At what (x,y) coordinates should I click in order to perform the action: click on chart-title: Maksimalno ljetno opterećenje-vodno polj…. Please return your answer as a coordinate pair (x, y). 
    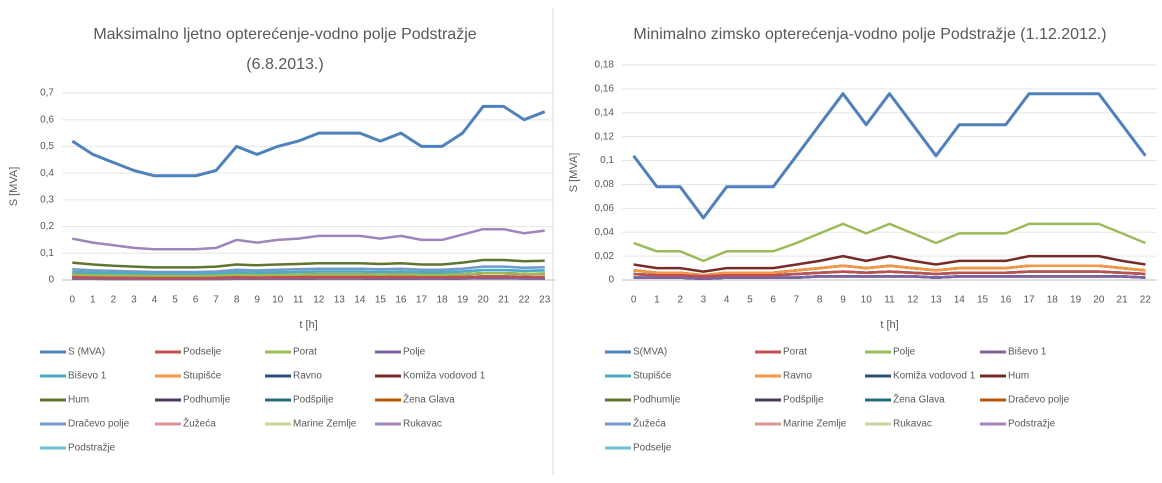
    Looking at the image, I should click on (284, 34).